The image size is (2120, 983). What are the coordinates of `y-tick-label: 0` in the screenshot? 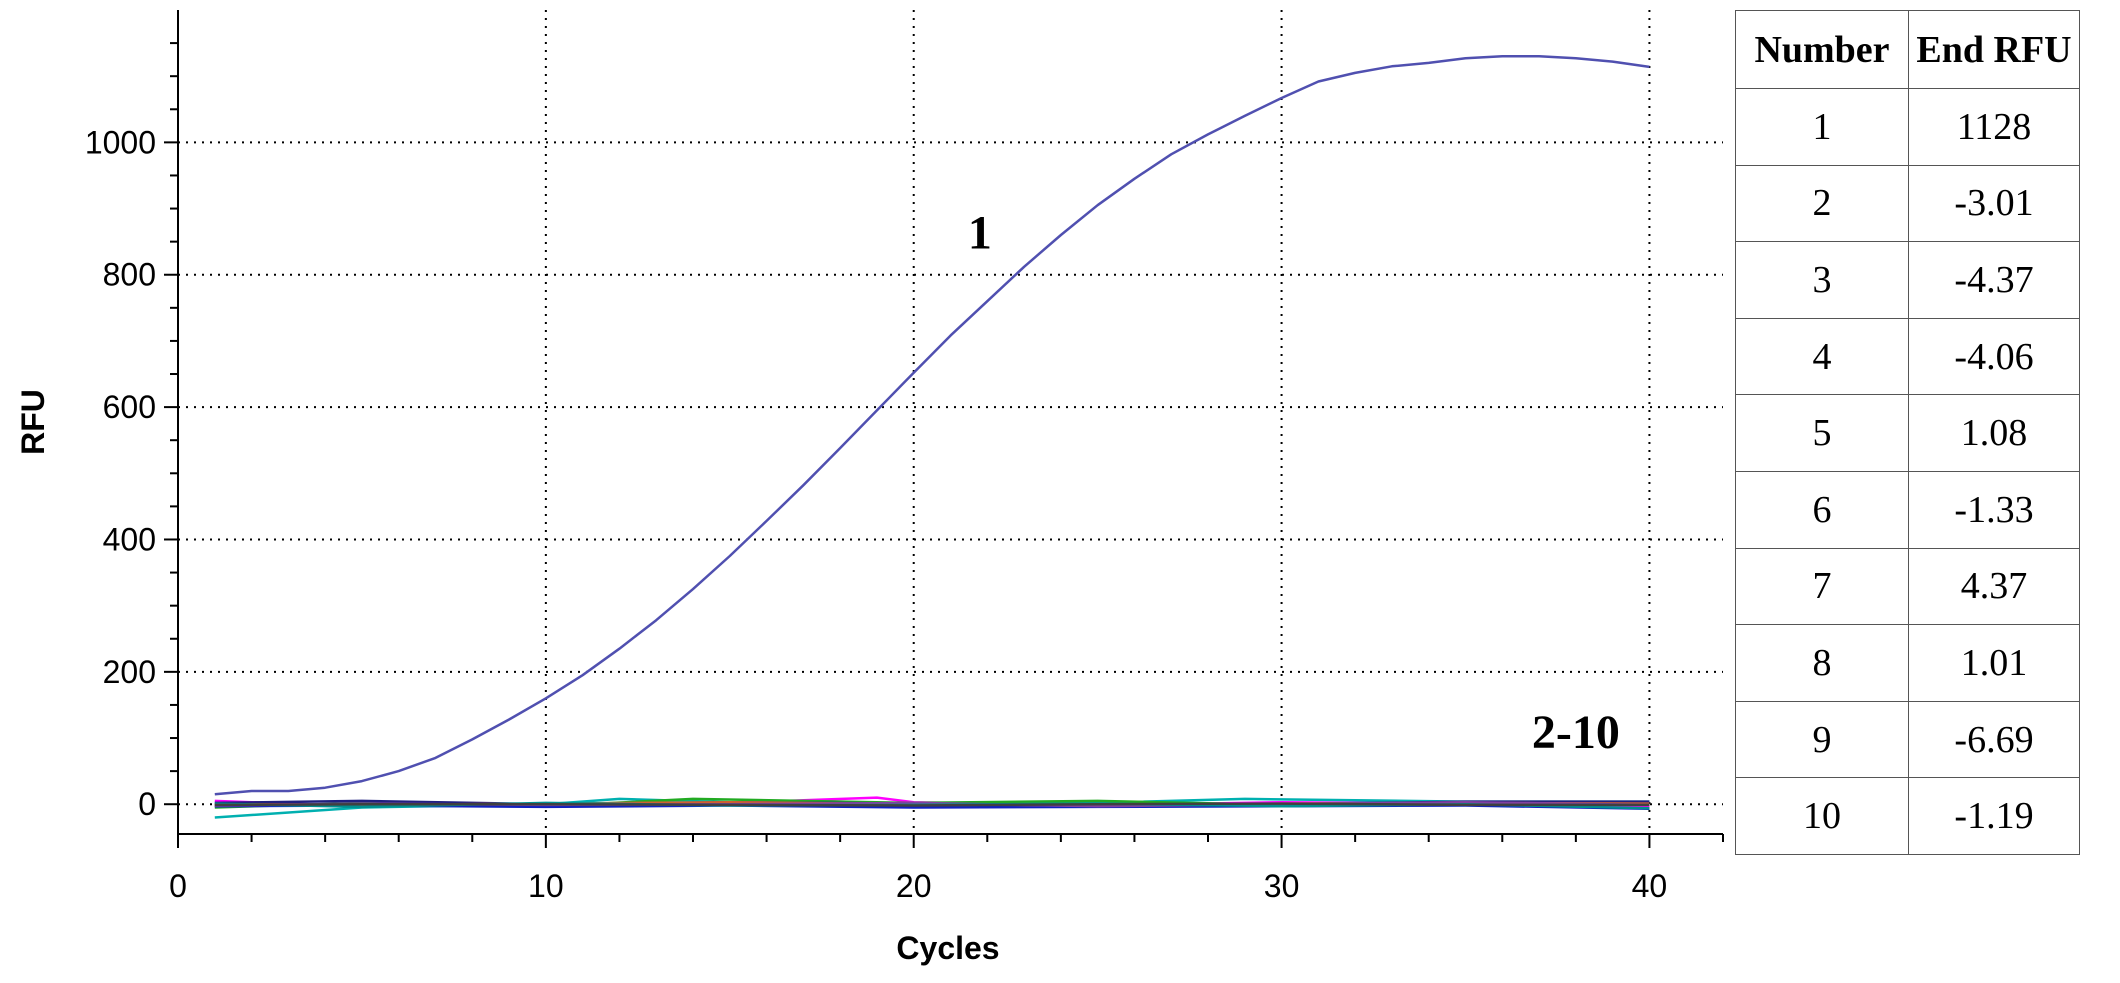 It's located at (147, 804).